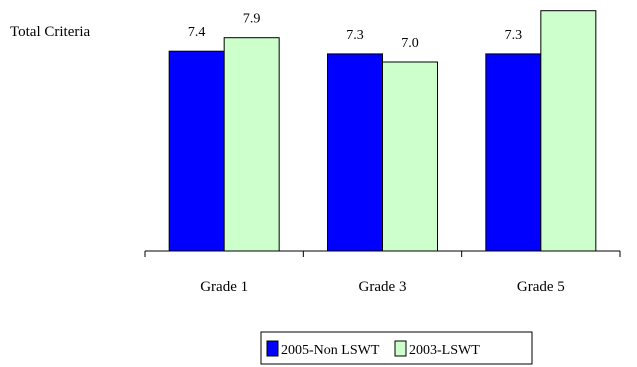 This screenshot has width=637, height=367. Describe the element at coordinates (197, 32) in the screenshot. I see `data-label: 7.4` at that location.